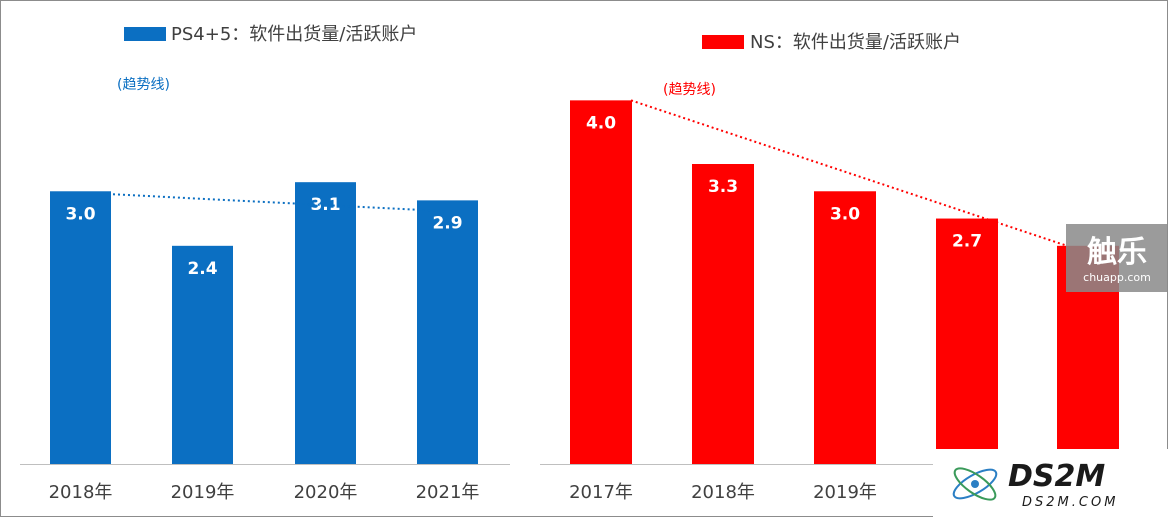 The height and width of the screenshot is (517, 1168). What do you see at coordinates (1117, 252) in the screenshot?
I see `chuapp-logo-text: 触乐` at bounding box center [1117, 252].